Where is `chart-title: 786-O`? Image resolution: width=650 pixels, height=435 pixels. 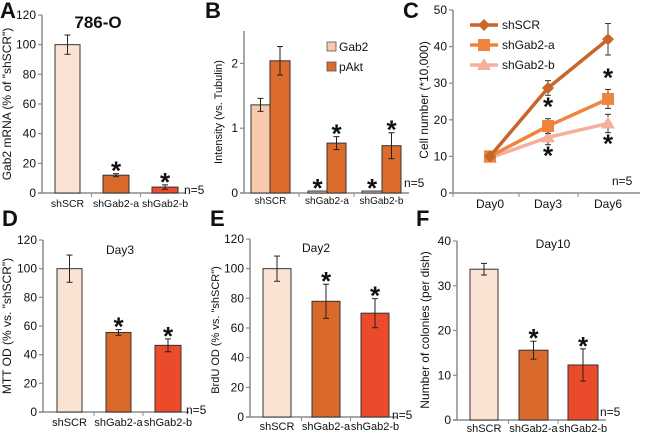
chart-title: 786-O is located at coordinates (97, 22).